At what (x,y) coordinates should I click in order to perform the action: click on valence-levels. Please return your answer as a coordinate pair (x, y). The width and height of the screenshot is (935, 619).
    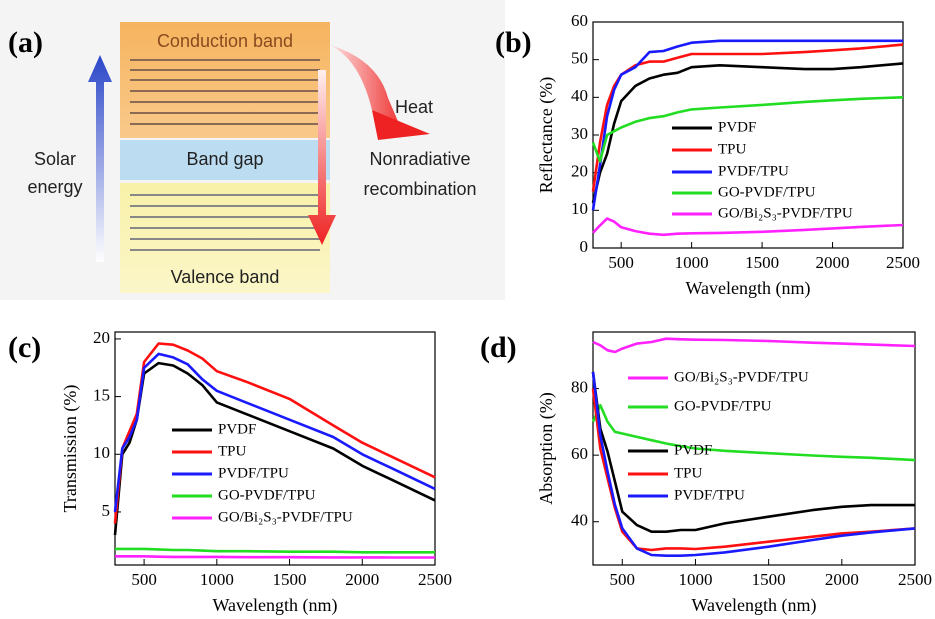
    Looking at the image, I should click on (225, 222).